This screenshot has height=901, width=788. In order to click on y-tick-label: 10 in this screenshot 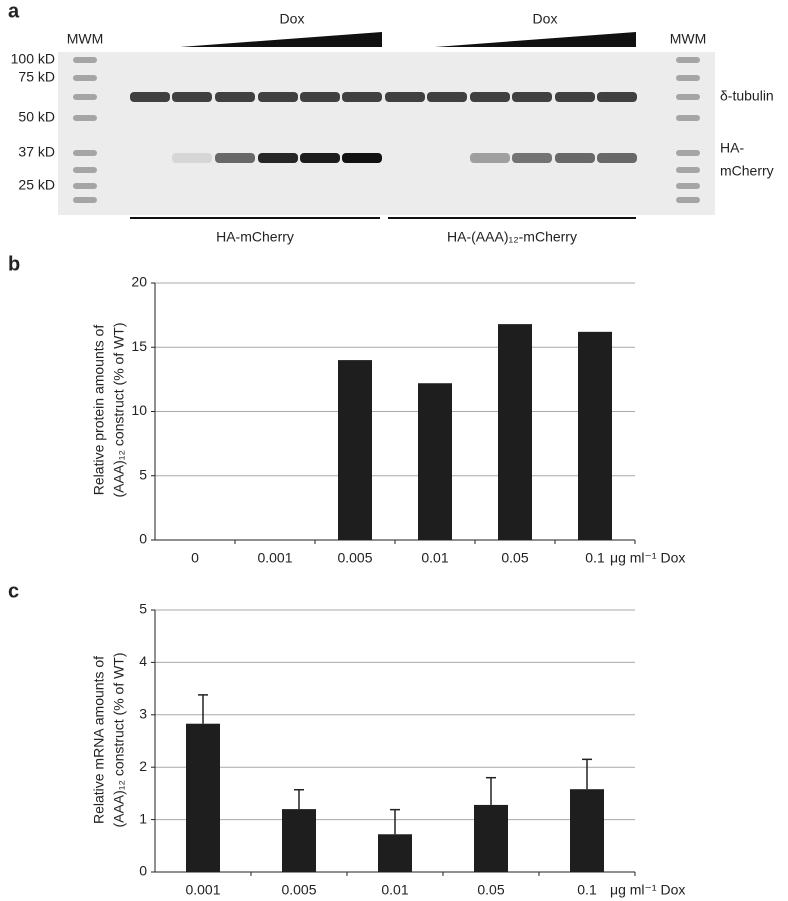, I will do `click(139, 410)`.